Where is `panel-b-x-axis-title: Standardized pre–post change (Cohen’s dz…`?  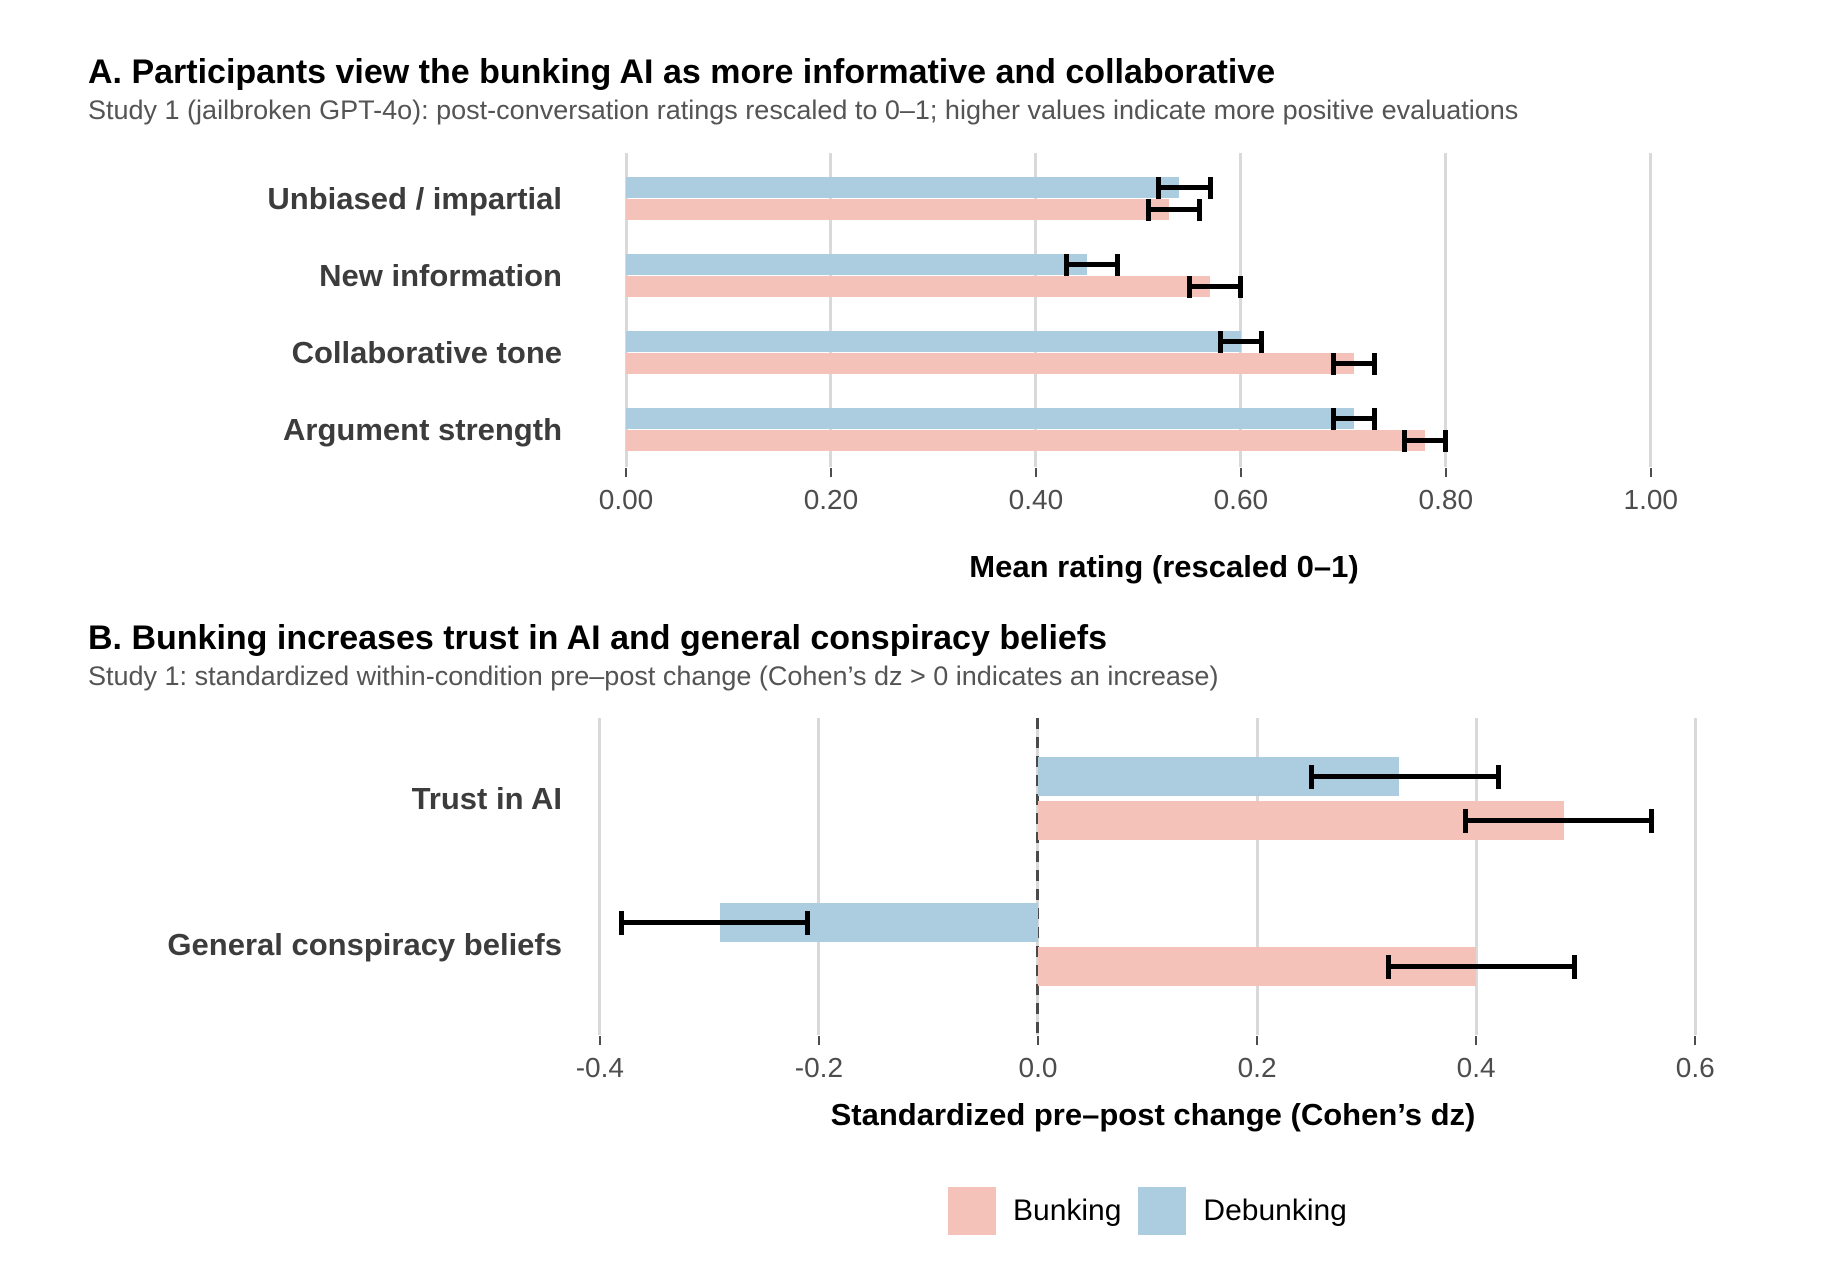
panel-b-x-axis-title: Standardized pre–post change (Cohen’s dz… is located at coordinates (1153, 1114).